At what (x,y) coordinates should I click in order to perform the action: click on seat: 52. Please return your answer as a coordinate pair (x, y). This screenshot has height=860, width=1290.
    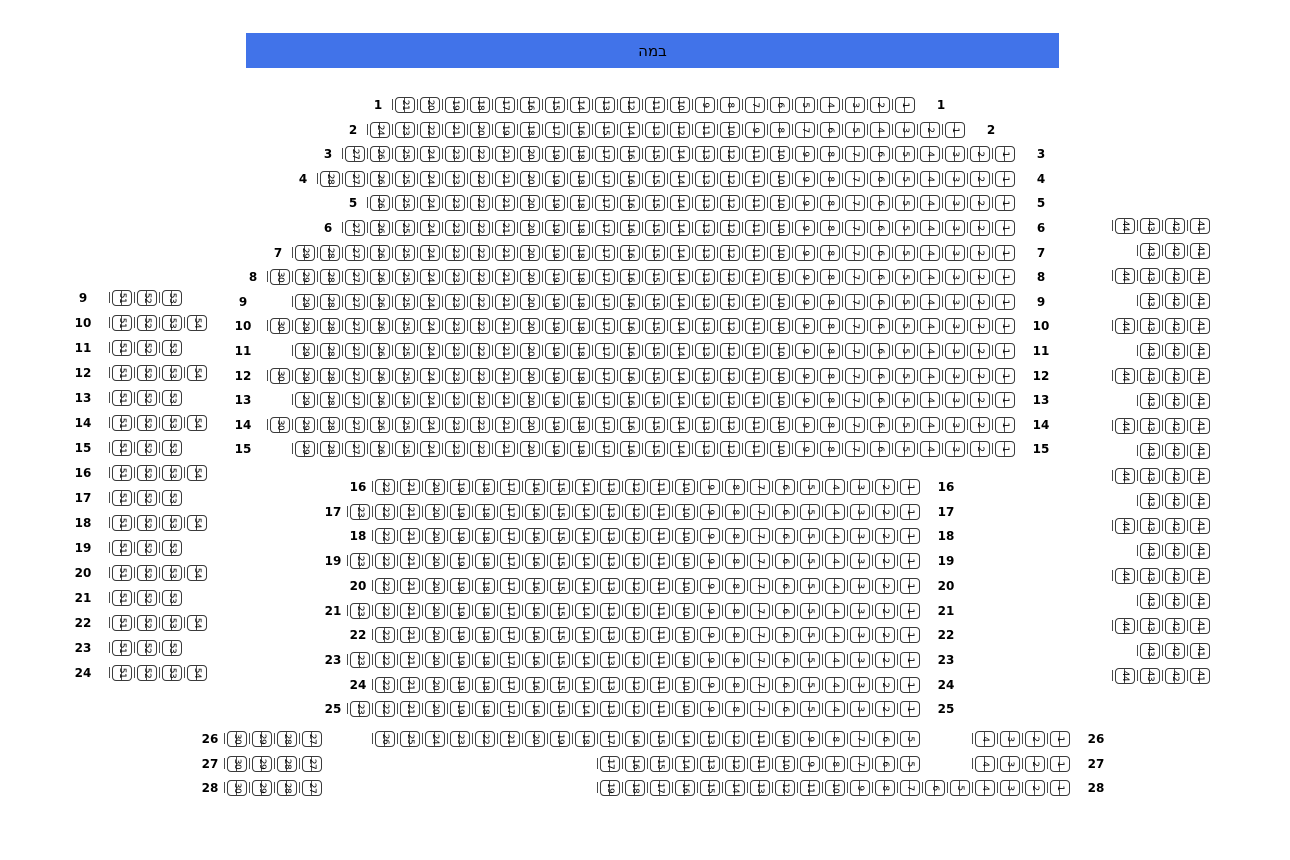
    Looking at the image, I should click on (145, 373).